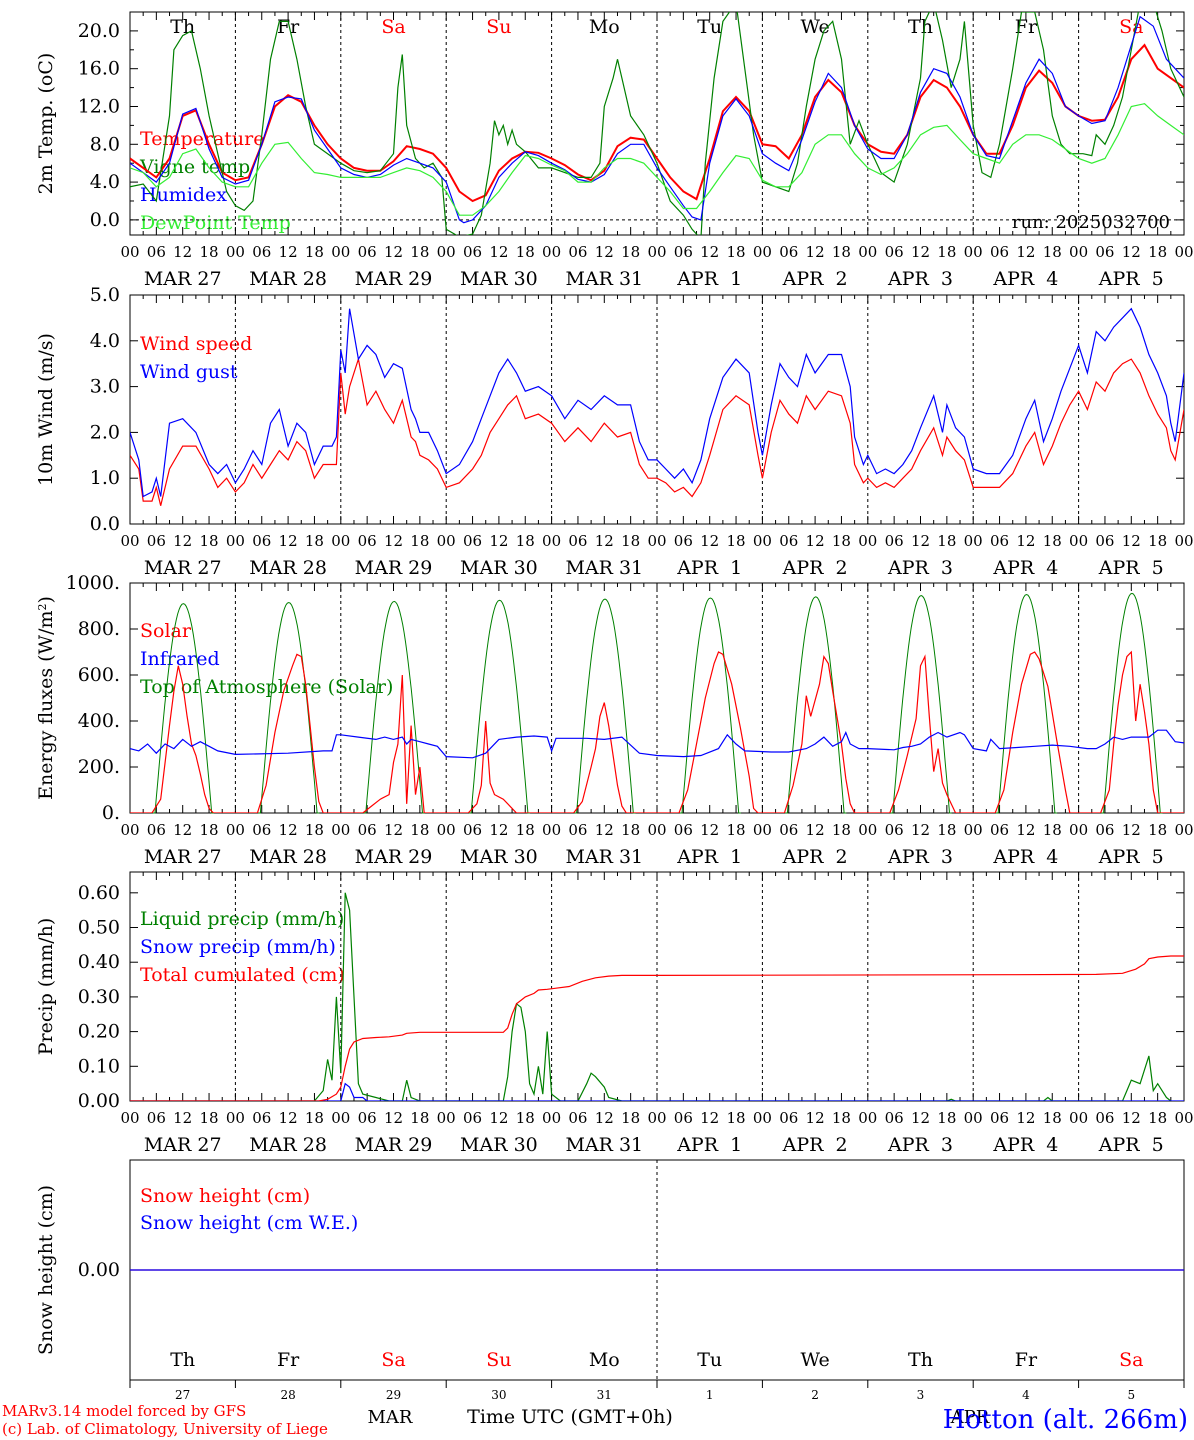 The image size is (1194, 1440). What do you see at coordinates (105, 524) in the screenshot?
I see `y-tick-label: 0.0` at bounding box center [105, 524].